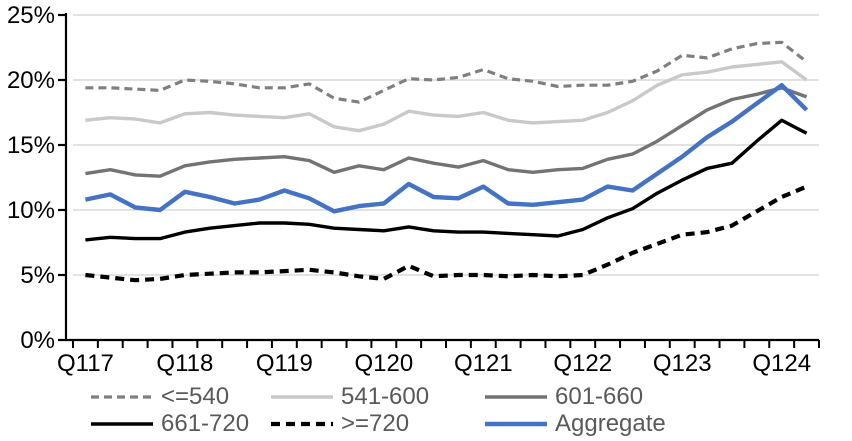 The image size is (852, 441). Describe the element at coordinates (205, 423) in the screenshot. I see `legend-label-661-720: 661-720` at that location.